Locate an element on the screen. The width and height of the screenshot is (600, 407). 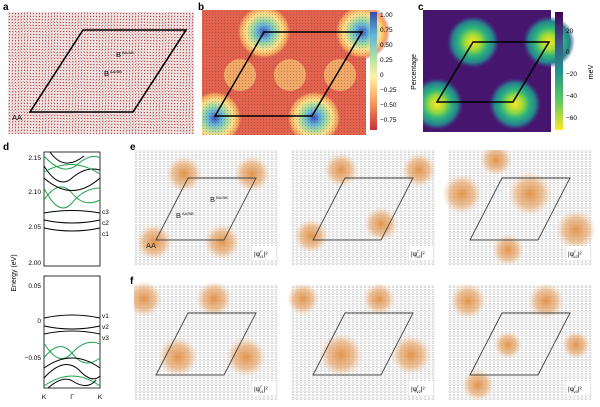
b-cbar-title: Percentage is located at coordinates (414, 72).